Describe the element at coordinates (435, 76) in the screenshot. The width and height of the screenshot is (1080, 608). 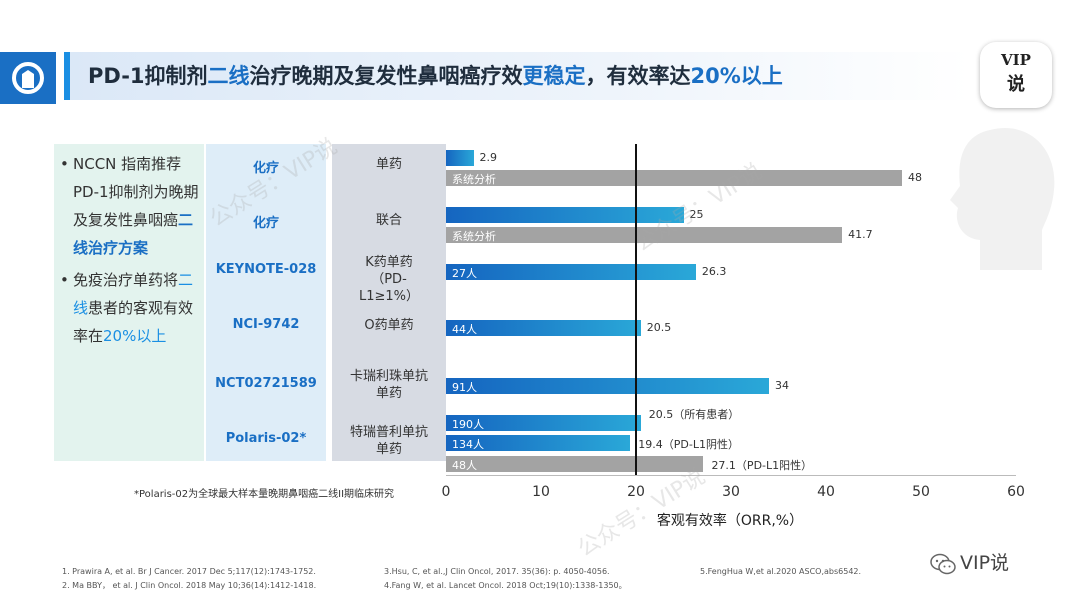
I see `page-title: PD-1抑制剂二线治疗晚期及复发性鼻咽癌疗效更稳定，有效率达20%以上` at that location.